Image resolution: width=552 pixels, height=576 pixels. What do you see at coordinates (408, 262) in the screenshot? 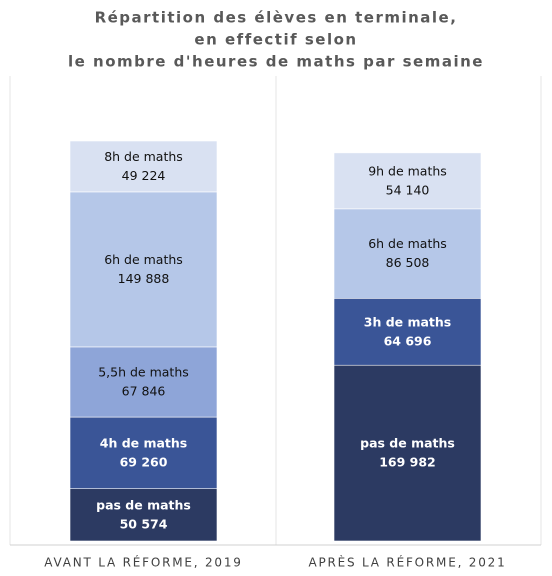
I see `data-label: 86 508` at bounding box center [408, 262].